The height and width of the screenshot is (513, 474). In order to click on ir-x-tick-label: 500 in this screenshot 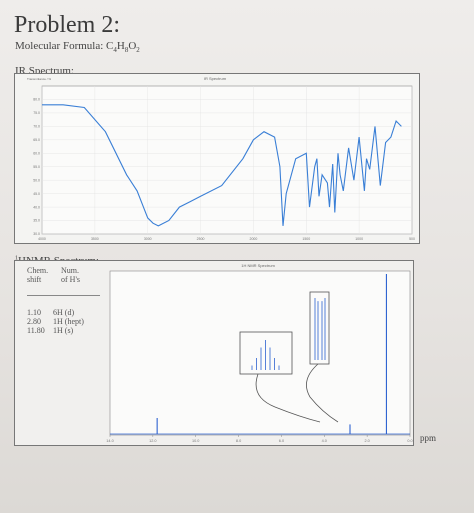, I will do `click(412, 239)`.